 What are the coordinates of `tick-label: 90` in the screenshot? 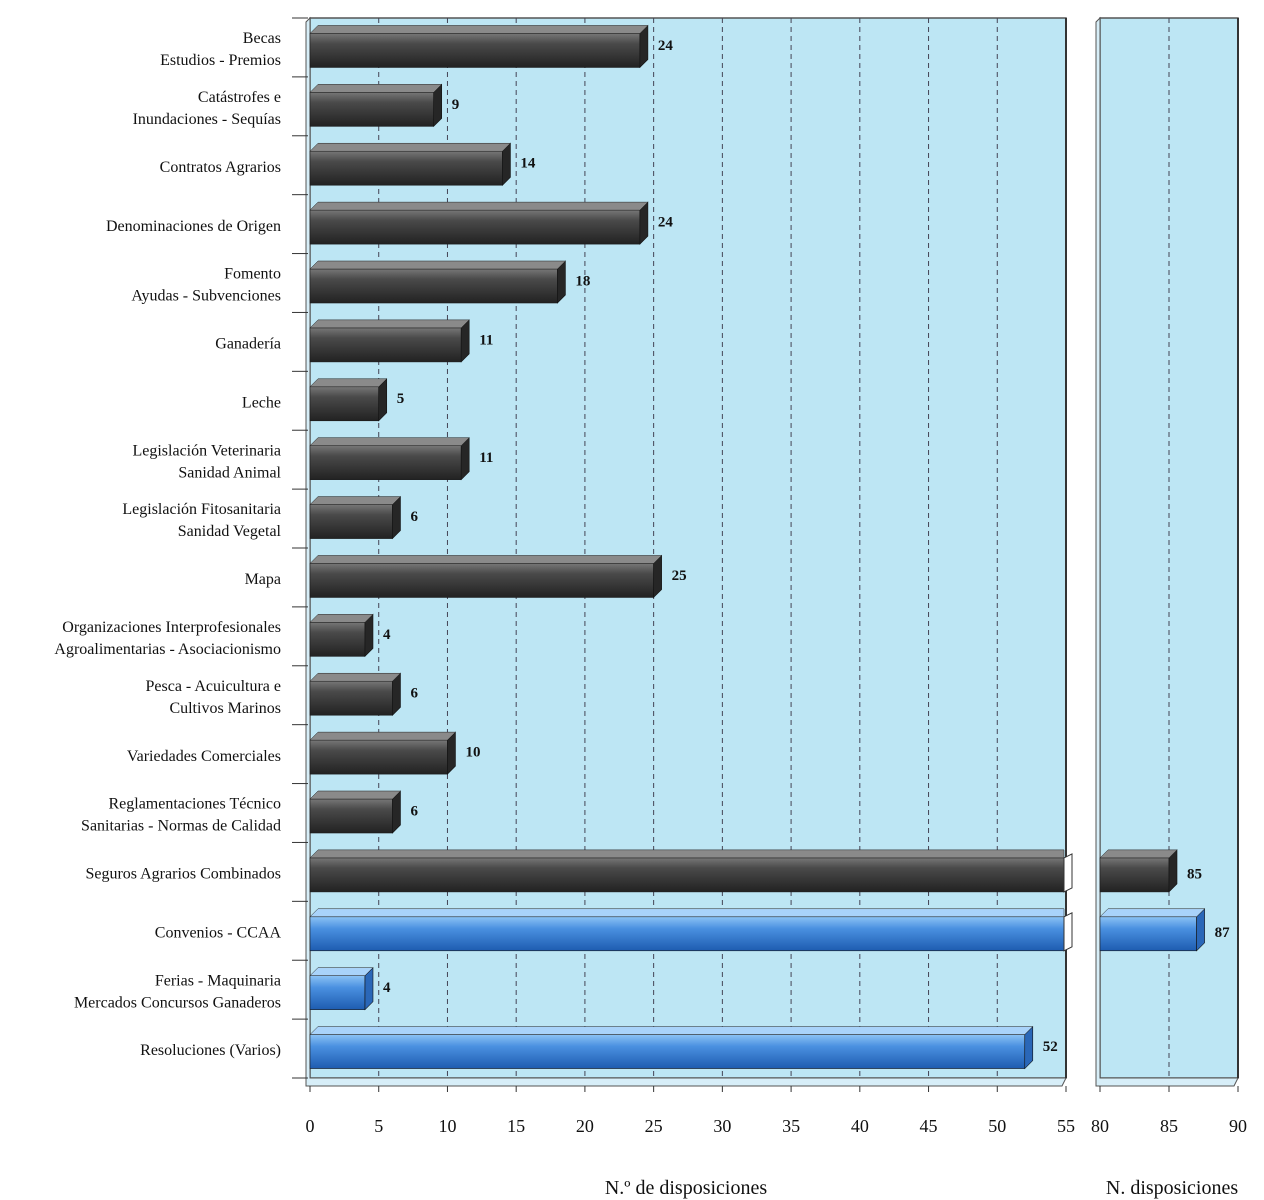 It's located at (1238, 1126).